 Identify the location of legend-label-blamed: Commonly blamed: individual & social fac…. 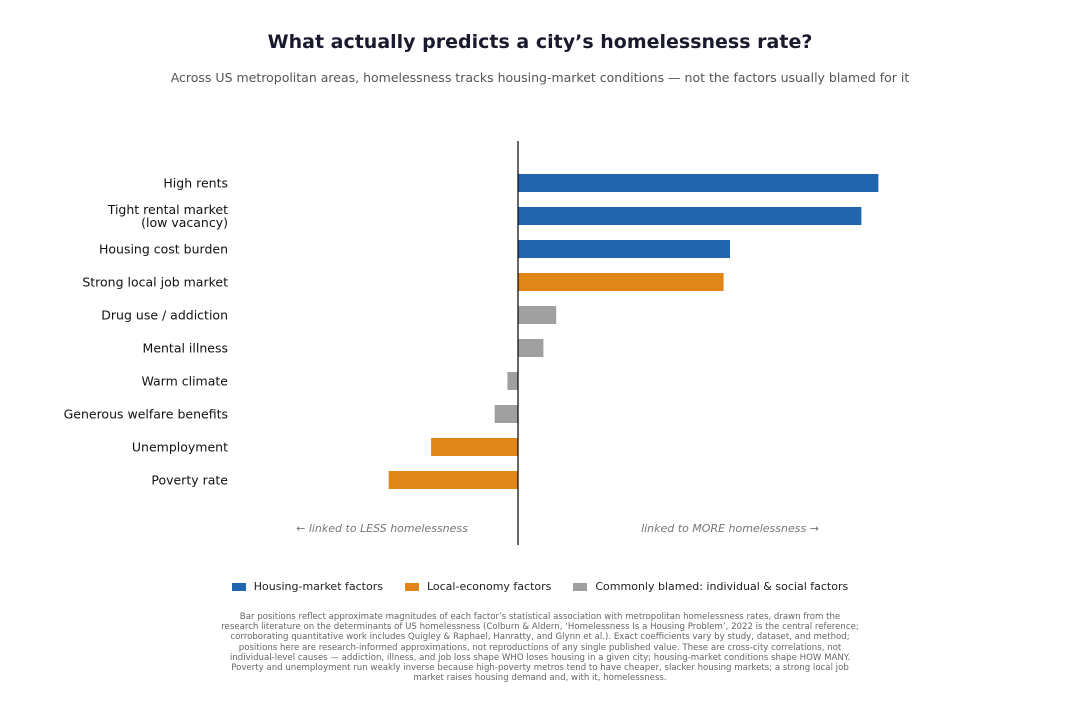
(722, 586).